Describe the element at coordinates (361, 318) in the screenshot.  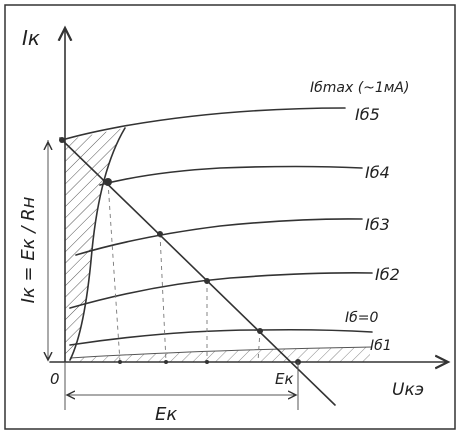
I see `curve-label: Iб=0` at that location.